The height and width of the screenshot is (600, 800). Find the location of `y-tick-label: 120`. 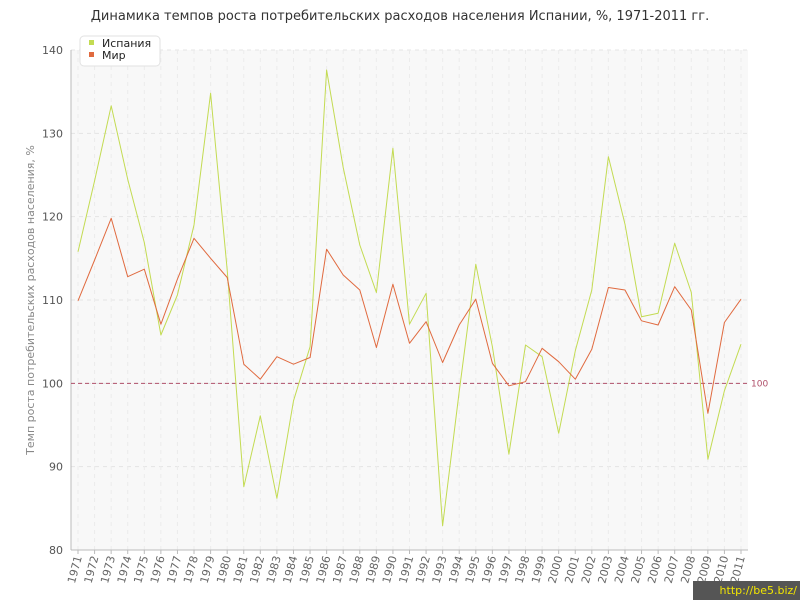

y-tick-label: 120 is located at coordinates (52, 217).